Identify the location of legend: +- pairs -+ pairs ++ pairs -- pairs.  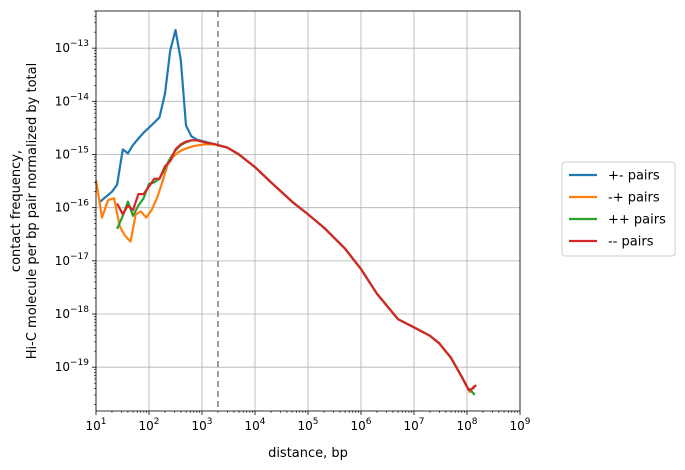
(618, 209).